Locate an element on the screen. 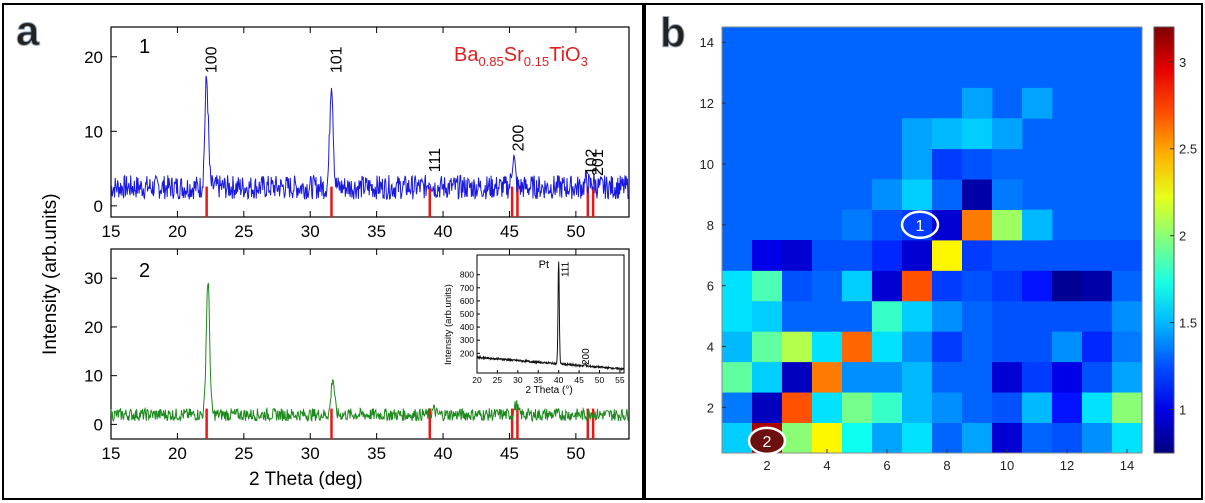 The width and height of the screenshot is (1205, 503). formula-subscript: 3 is located at coordinates (584, 61).